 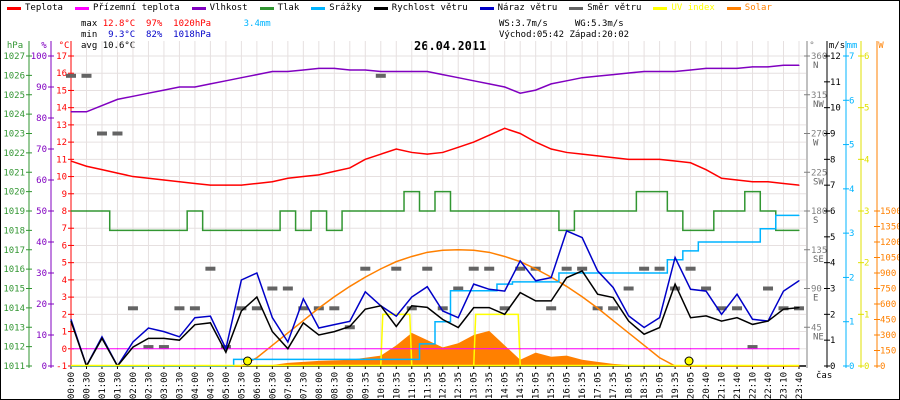 I want to click on axis-tick-label: 10, so click(x=61, y=178).